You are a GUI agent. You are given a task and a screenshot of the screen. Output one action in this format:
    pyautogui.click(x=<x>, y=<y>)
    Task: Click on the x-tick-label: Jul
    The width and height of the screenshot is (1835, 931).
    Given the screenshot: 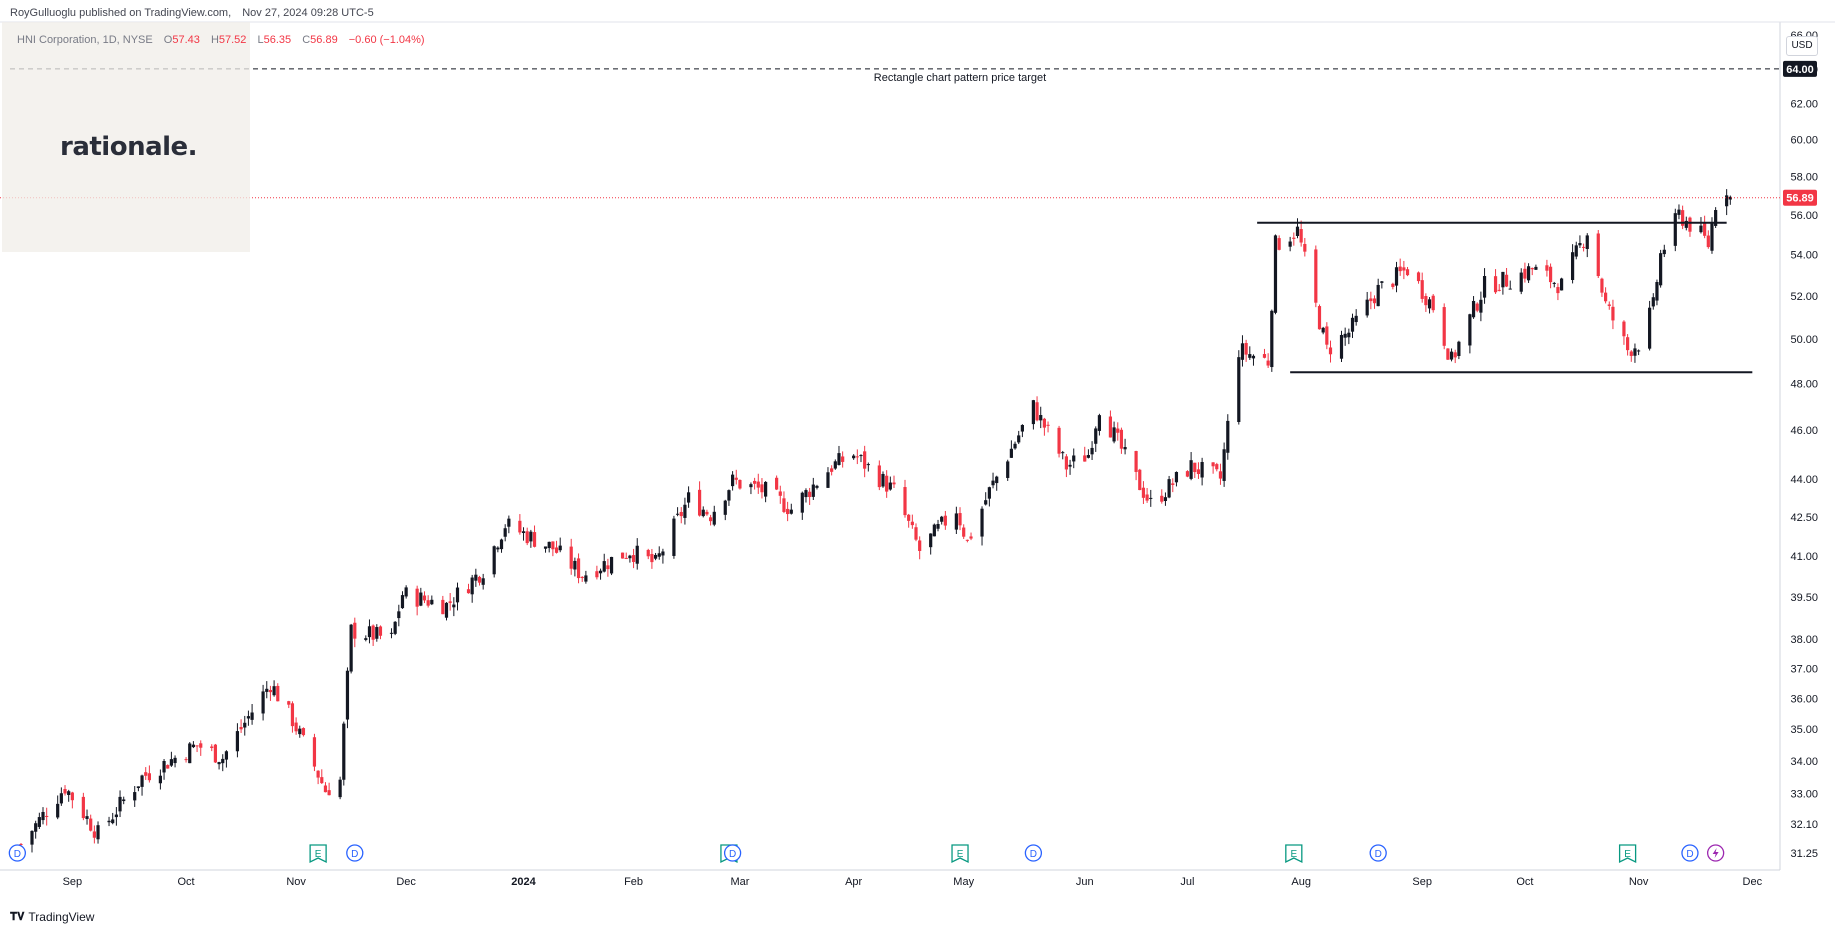 What is the action you would take?
    pyautogui.click(x=1187, y=882)
    